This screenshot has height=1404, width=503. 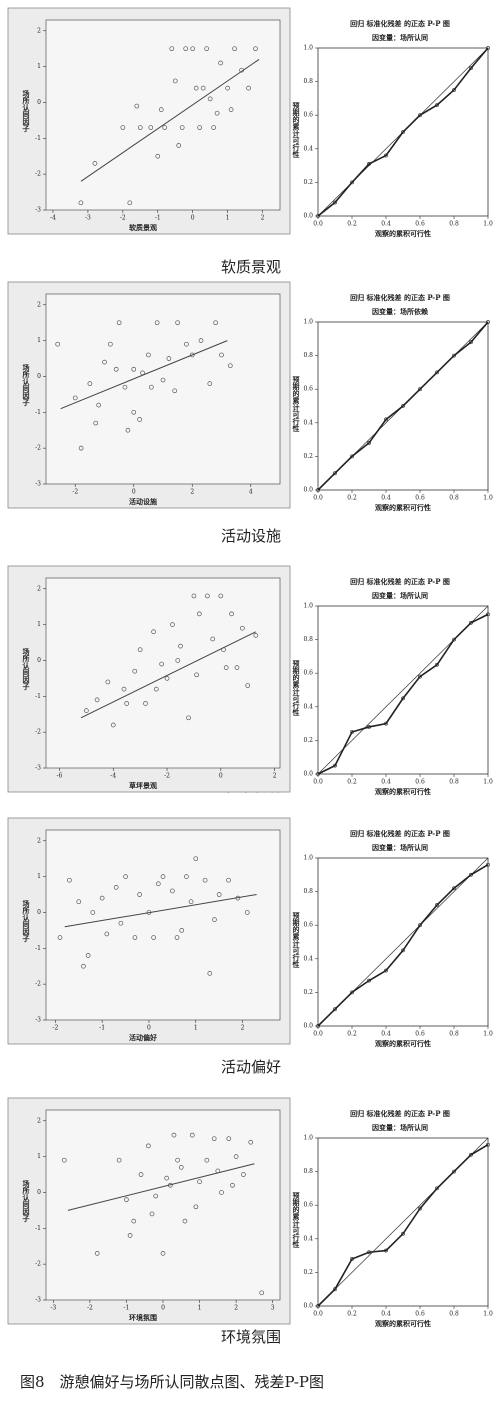 I want to click on y-tick-label: -2, so click(x=38, y=732).